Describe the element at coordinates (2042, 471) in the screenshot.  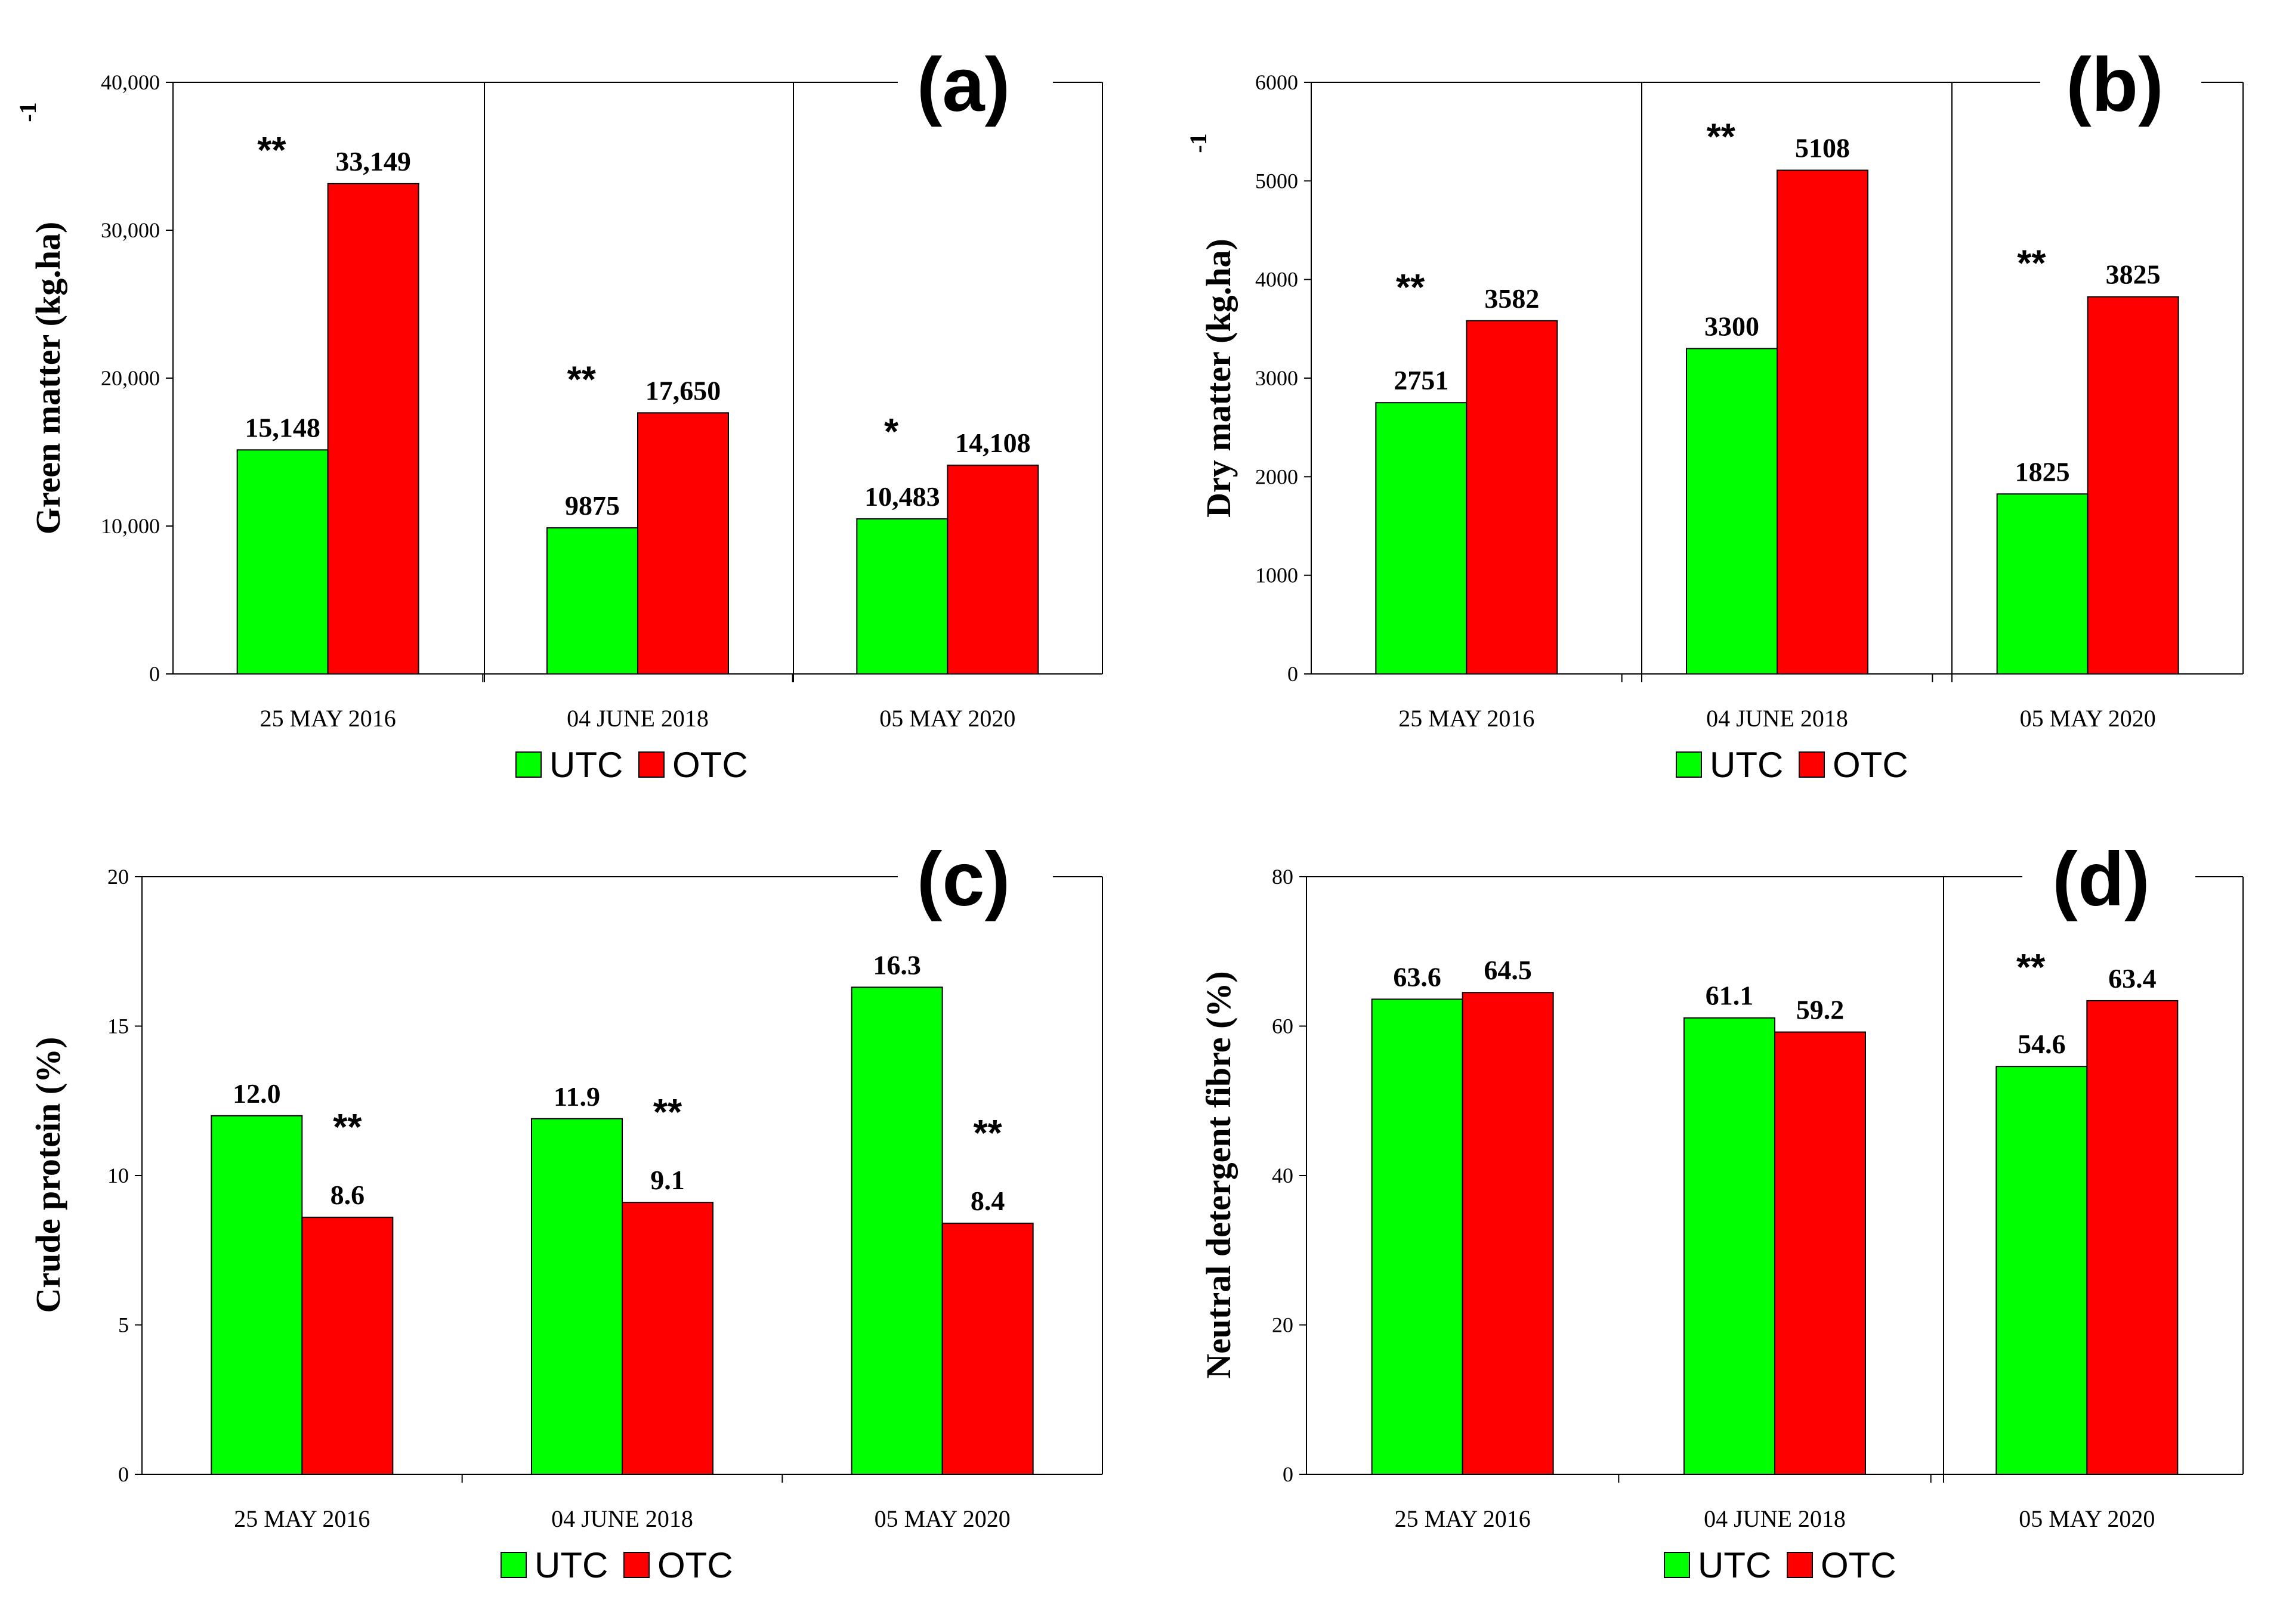
I see `data-label-utc-3: 1825` at that location.